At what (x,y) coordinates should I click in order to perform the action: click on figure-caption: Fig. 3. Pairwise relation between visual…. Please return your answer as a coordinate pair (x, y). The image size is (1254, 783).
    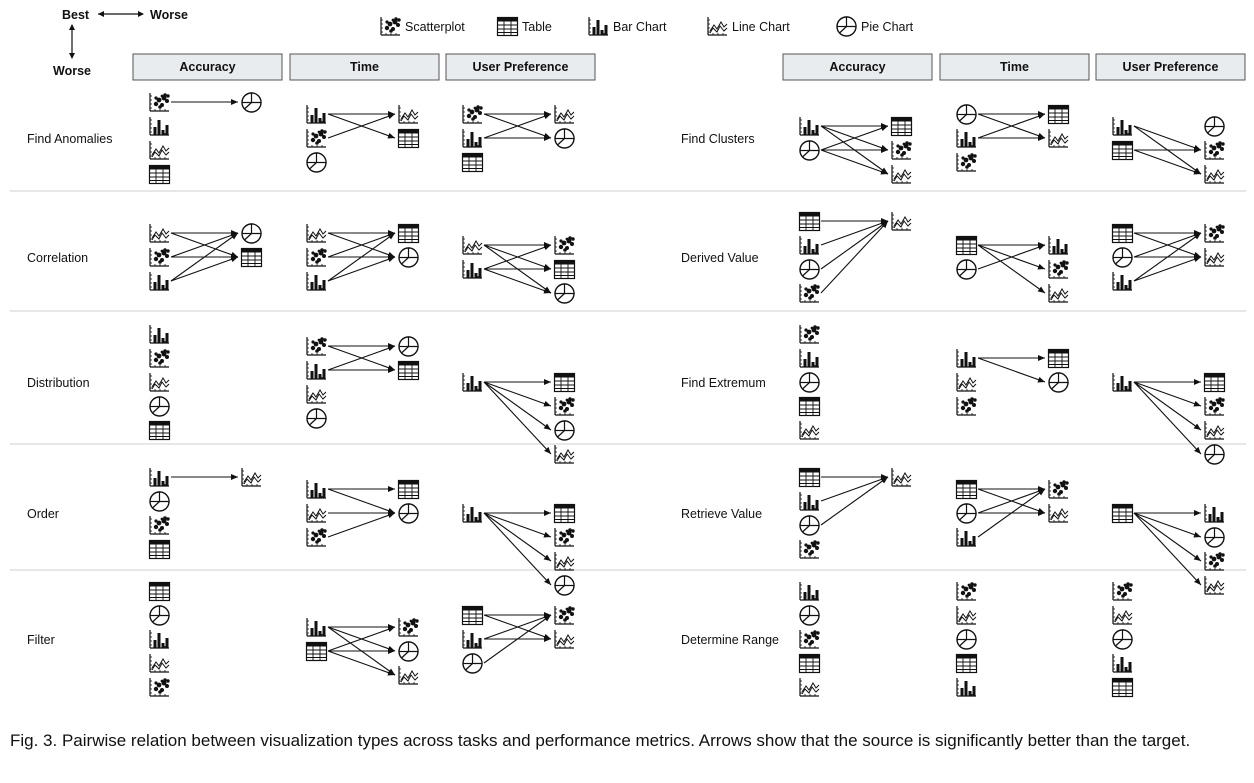
    Looking at the image, I should click on (600, 740).